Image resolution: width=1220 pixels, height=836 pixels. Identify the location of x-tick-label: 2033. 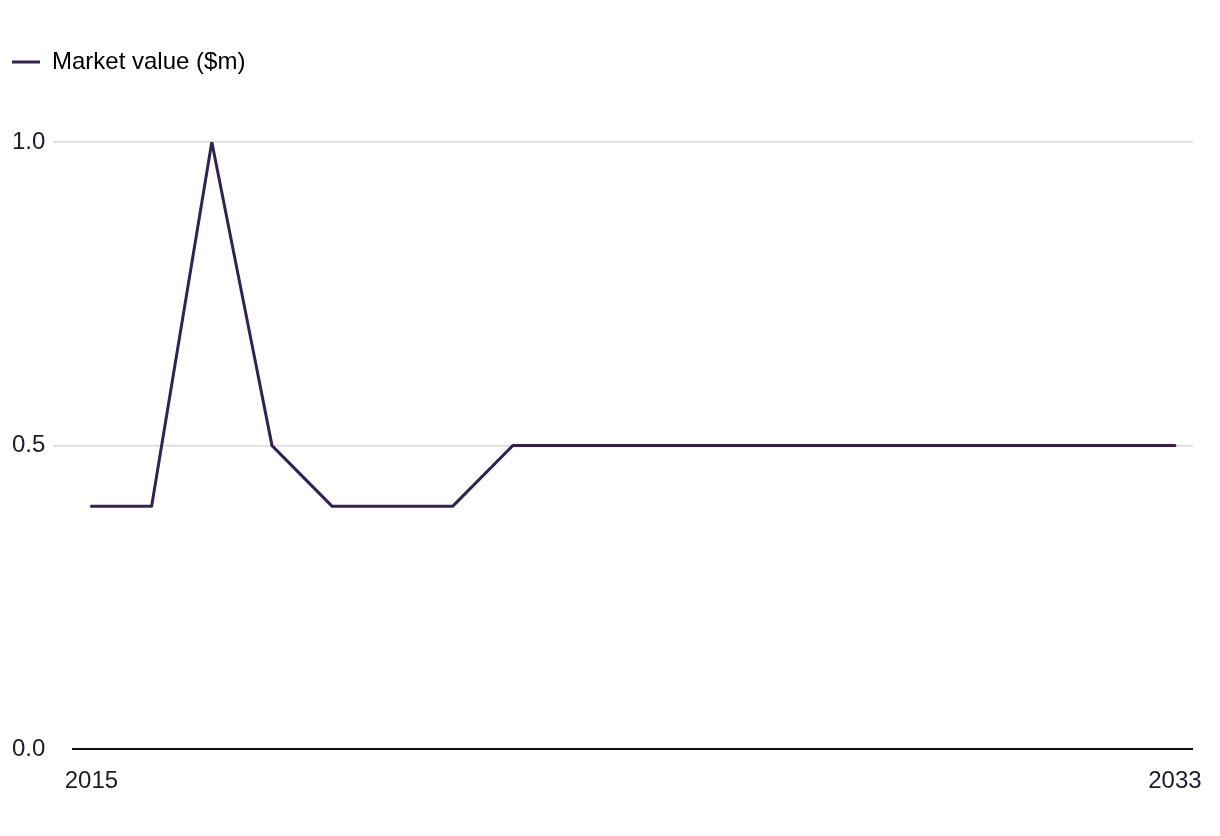
(1175, 780).